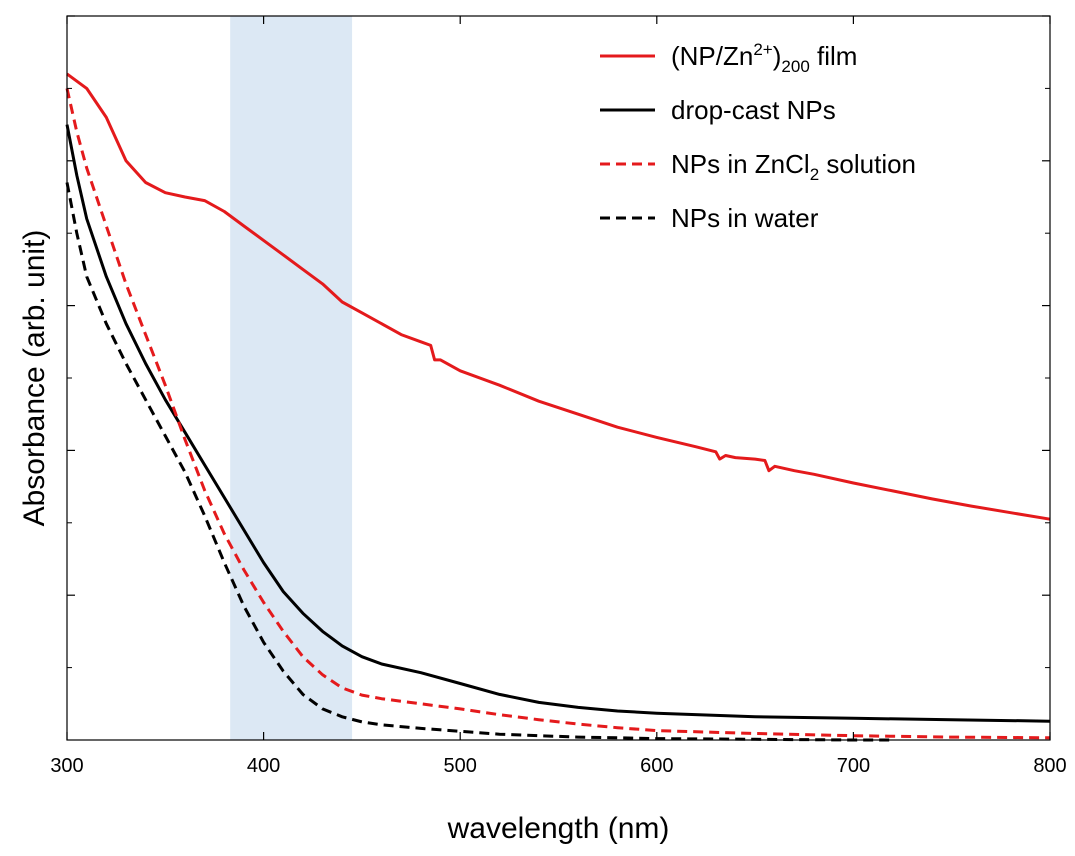 The width and height of the screenshot is (1075, 856). What do you see at coordinates (34, 378) in the screenshot?
I see `y-axis-title: Absorbance (arb. unit)` at bounding box center [34, 378].